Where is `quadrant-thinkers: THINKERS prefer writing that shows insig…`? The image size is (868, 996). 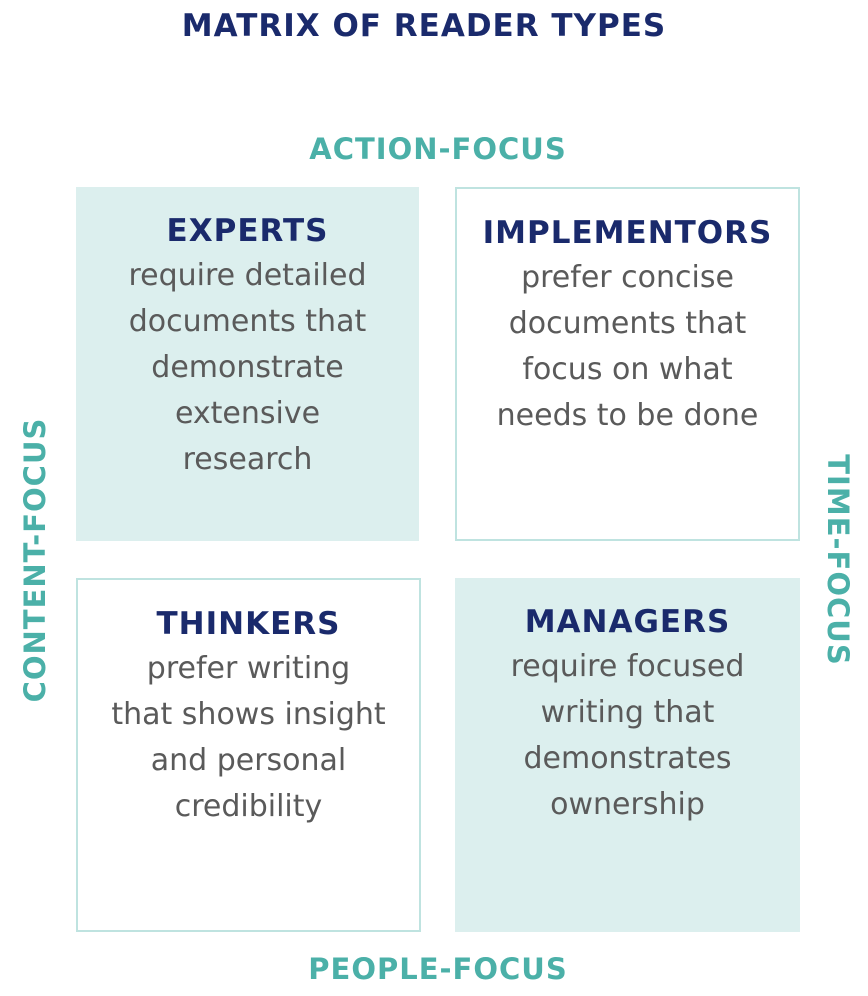 quadrant-thinkers: THINKERS prefer writing that shows insig… is located at coordinates (248, 755).